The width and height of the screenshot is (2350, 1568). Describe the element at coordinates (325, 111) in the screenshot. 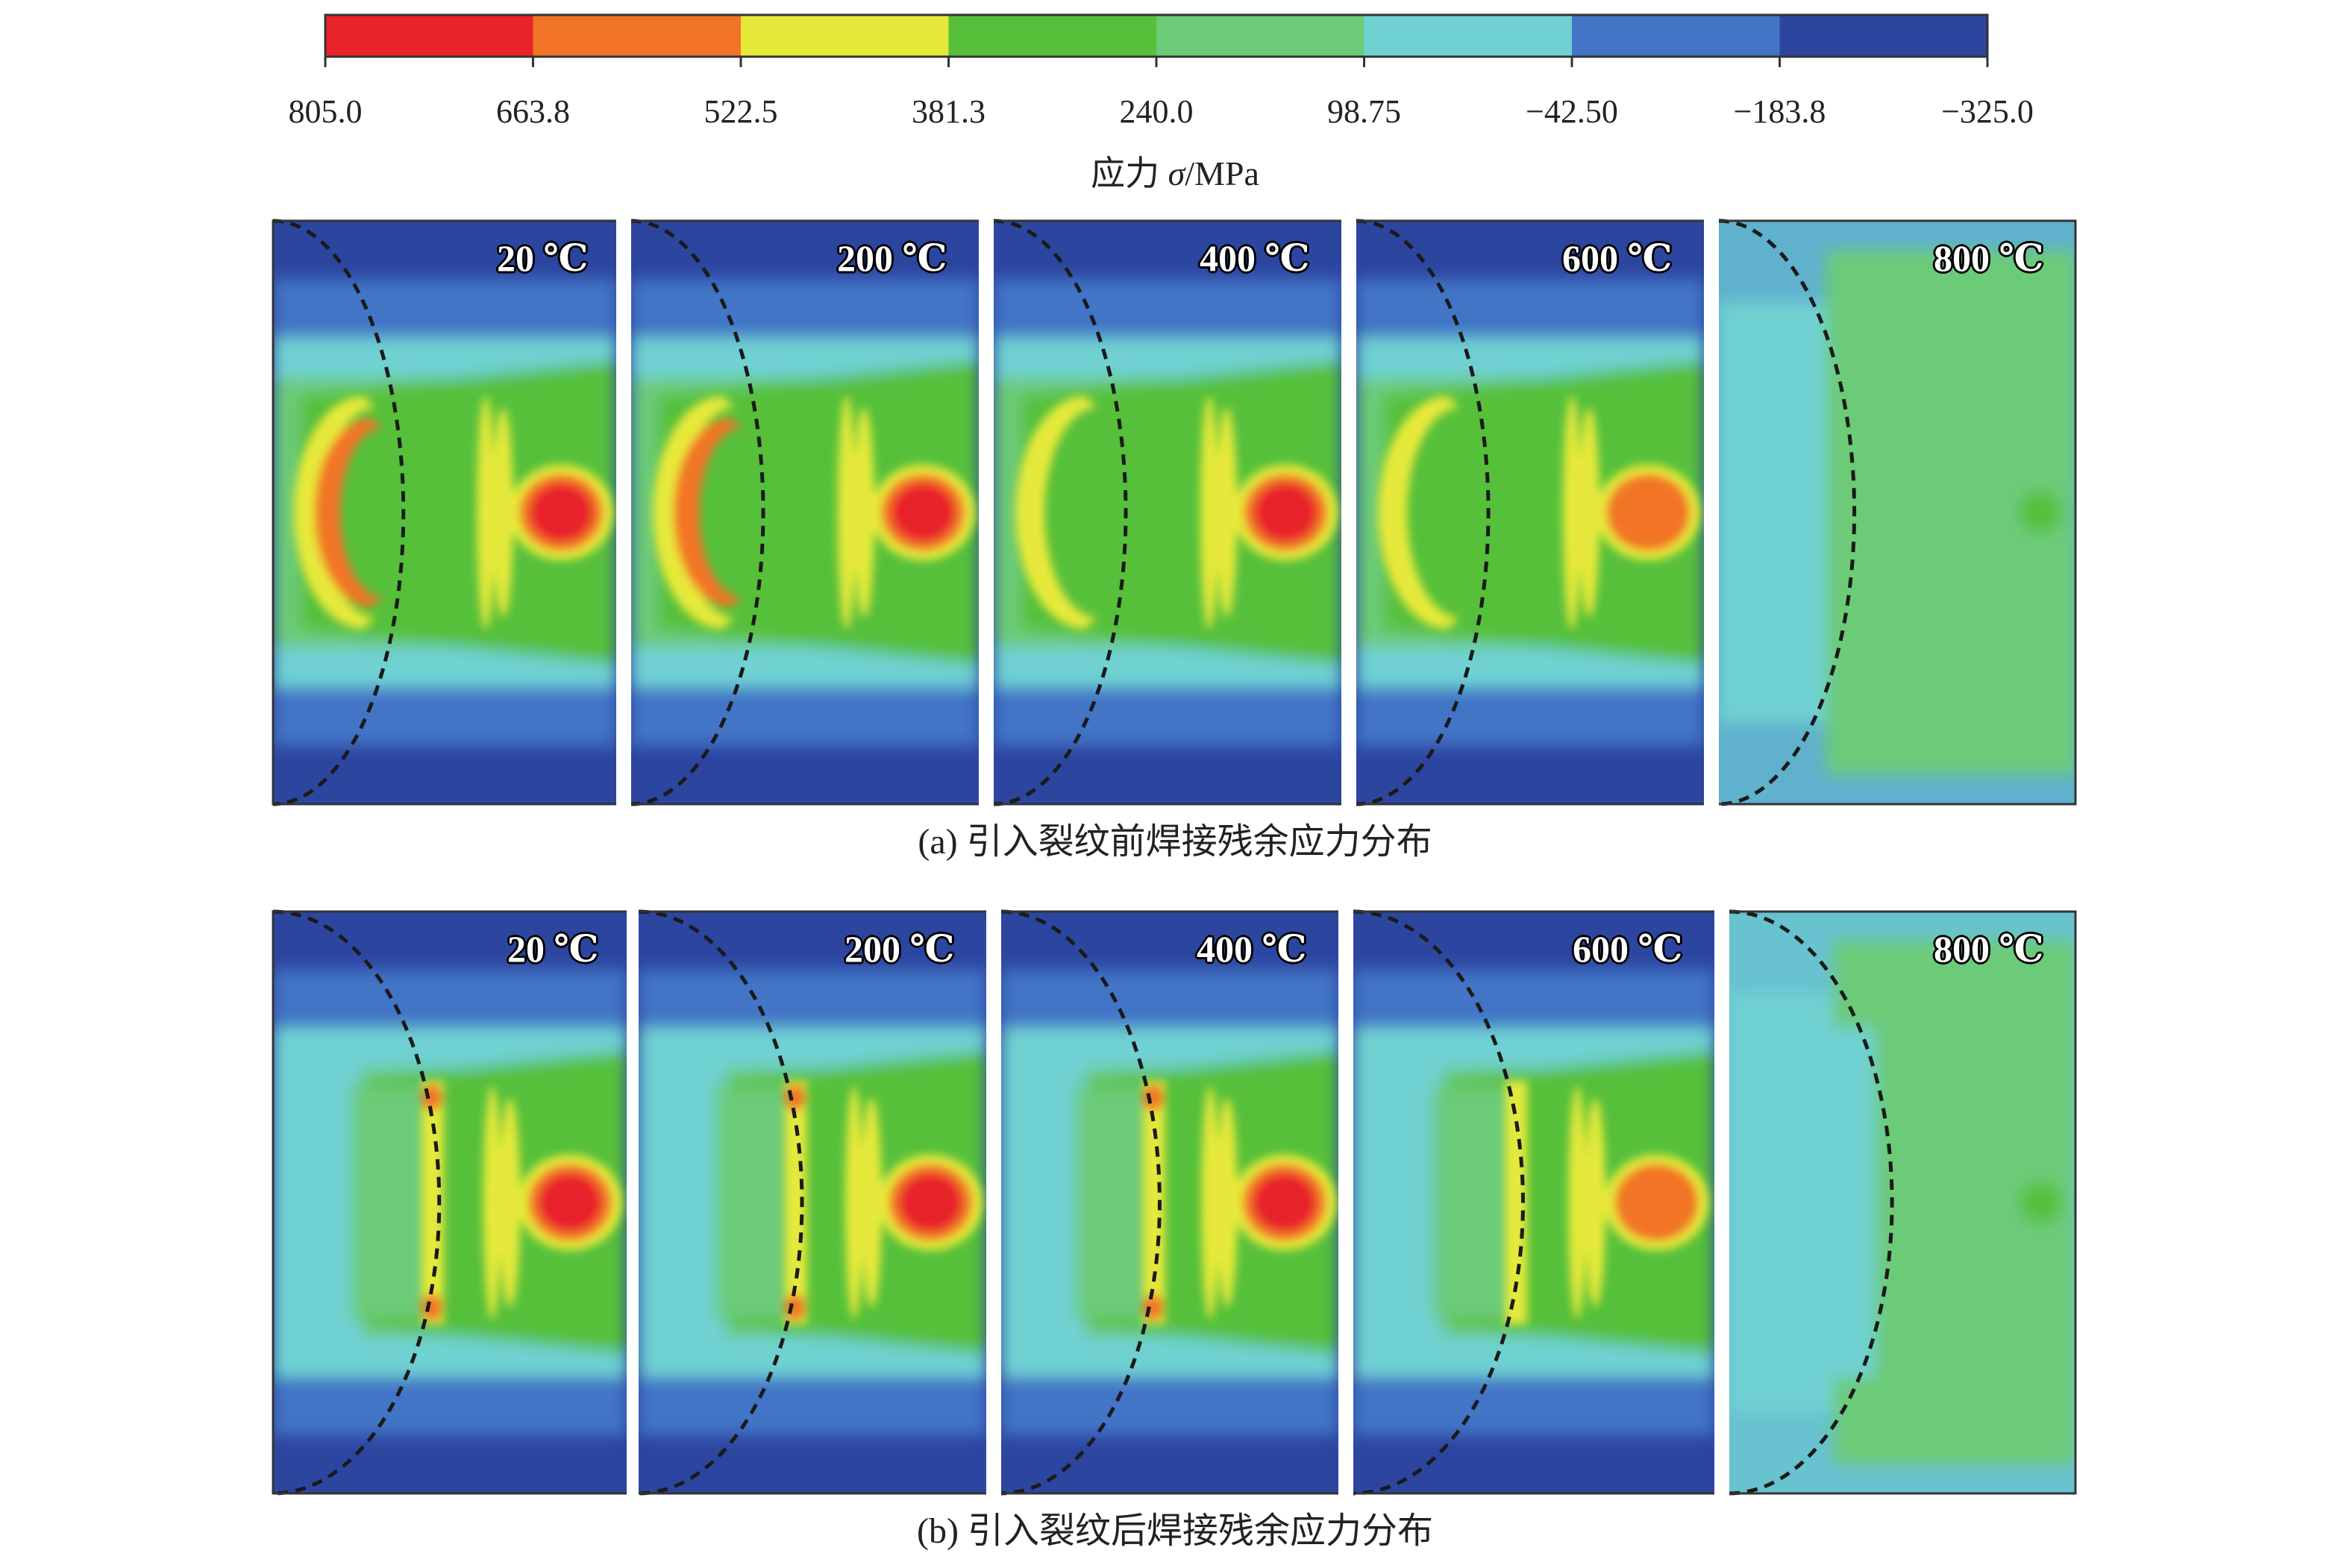

I see `colorbar-tick-label: 805.0` at that location.